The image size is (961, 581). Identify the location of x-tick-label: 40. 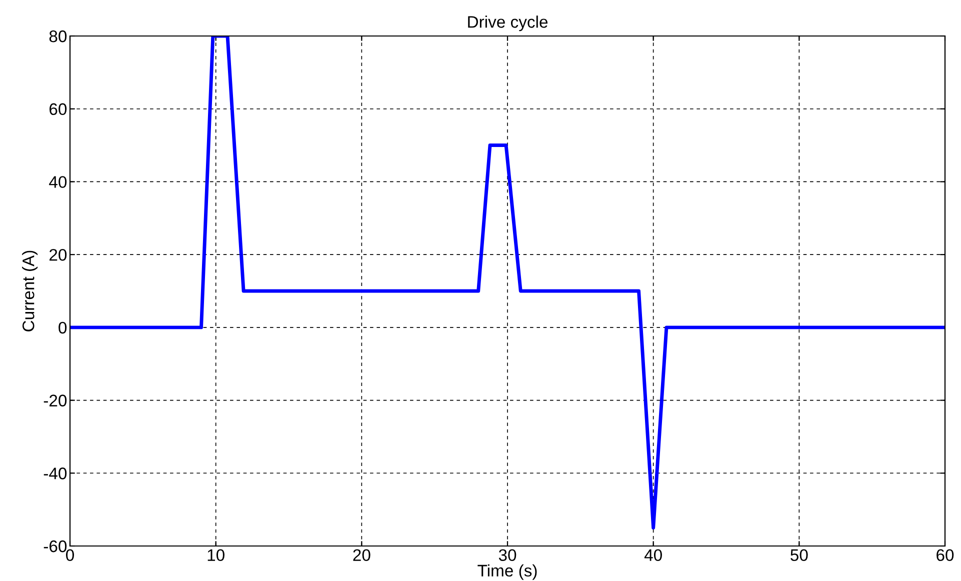
(653, 555).